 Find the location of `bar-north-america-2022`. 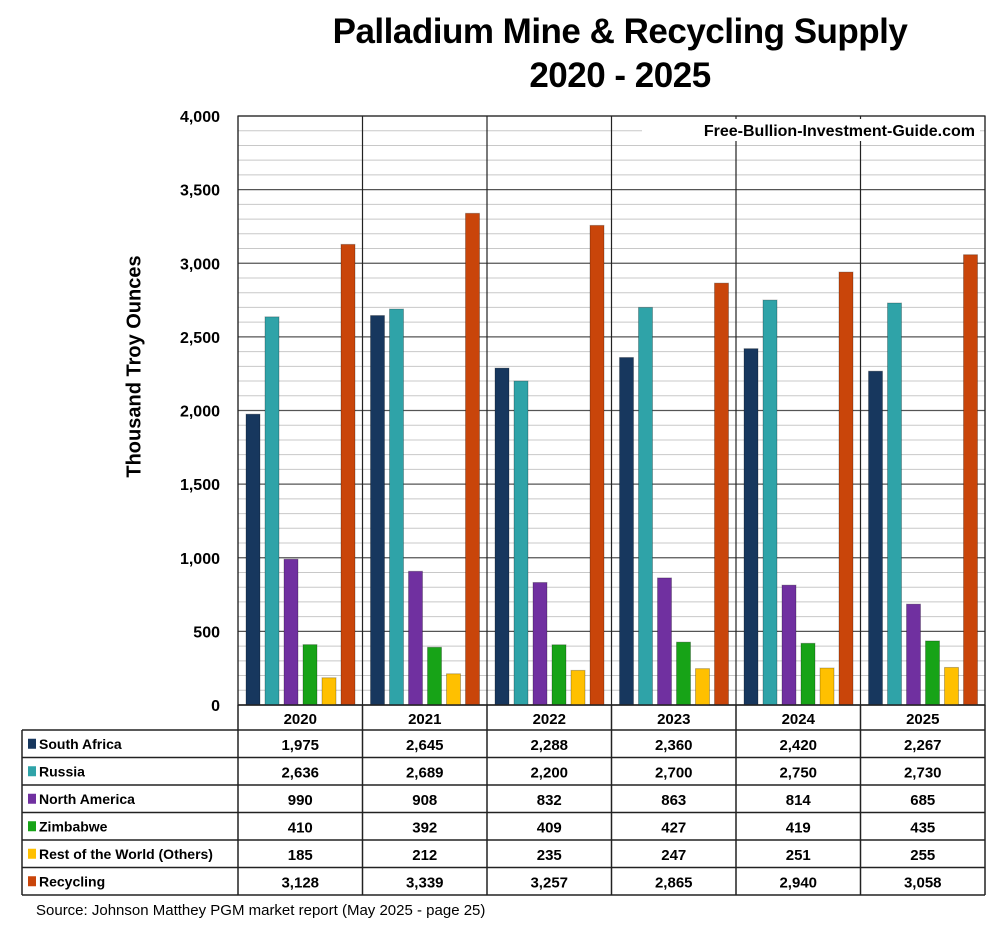

bar-north-america-2022 is located at coordinates (540, 643).